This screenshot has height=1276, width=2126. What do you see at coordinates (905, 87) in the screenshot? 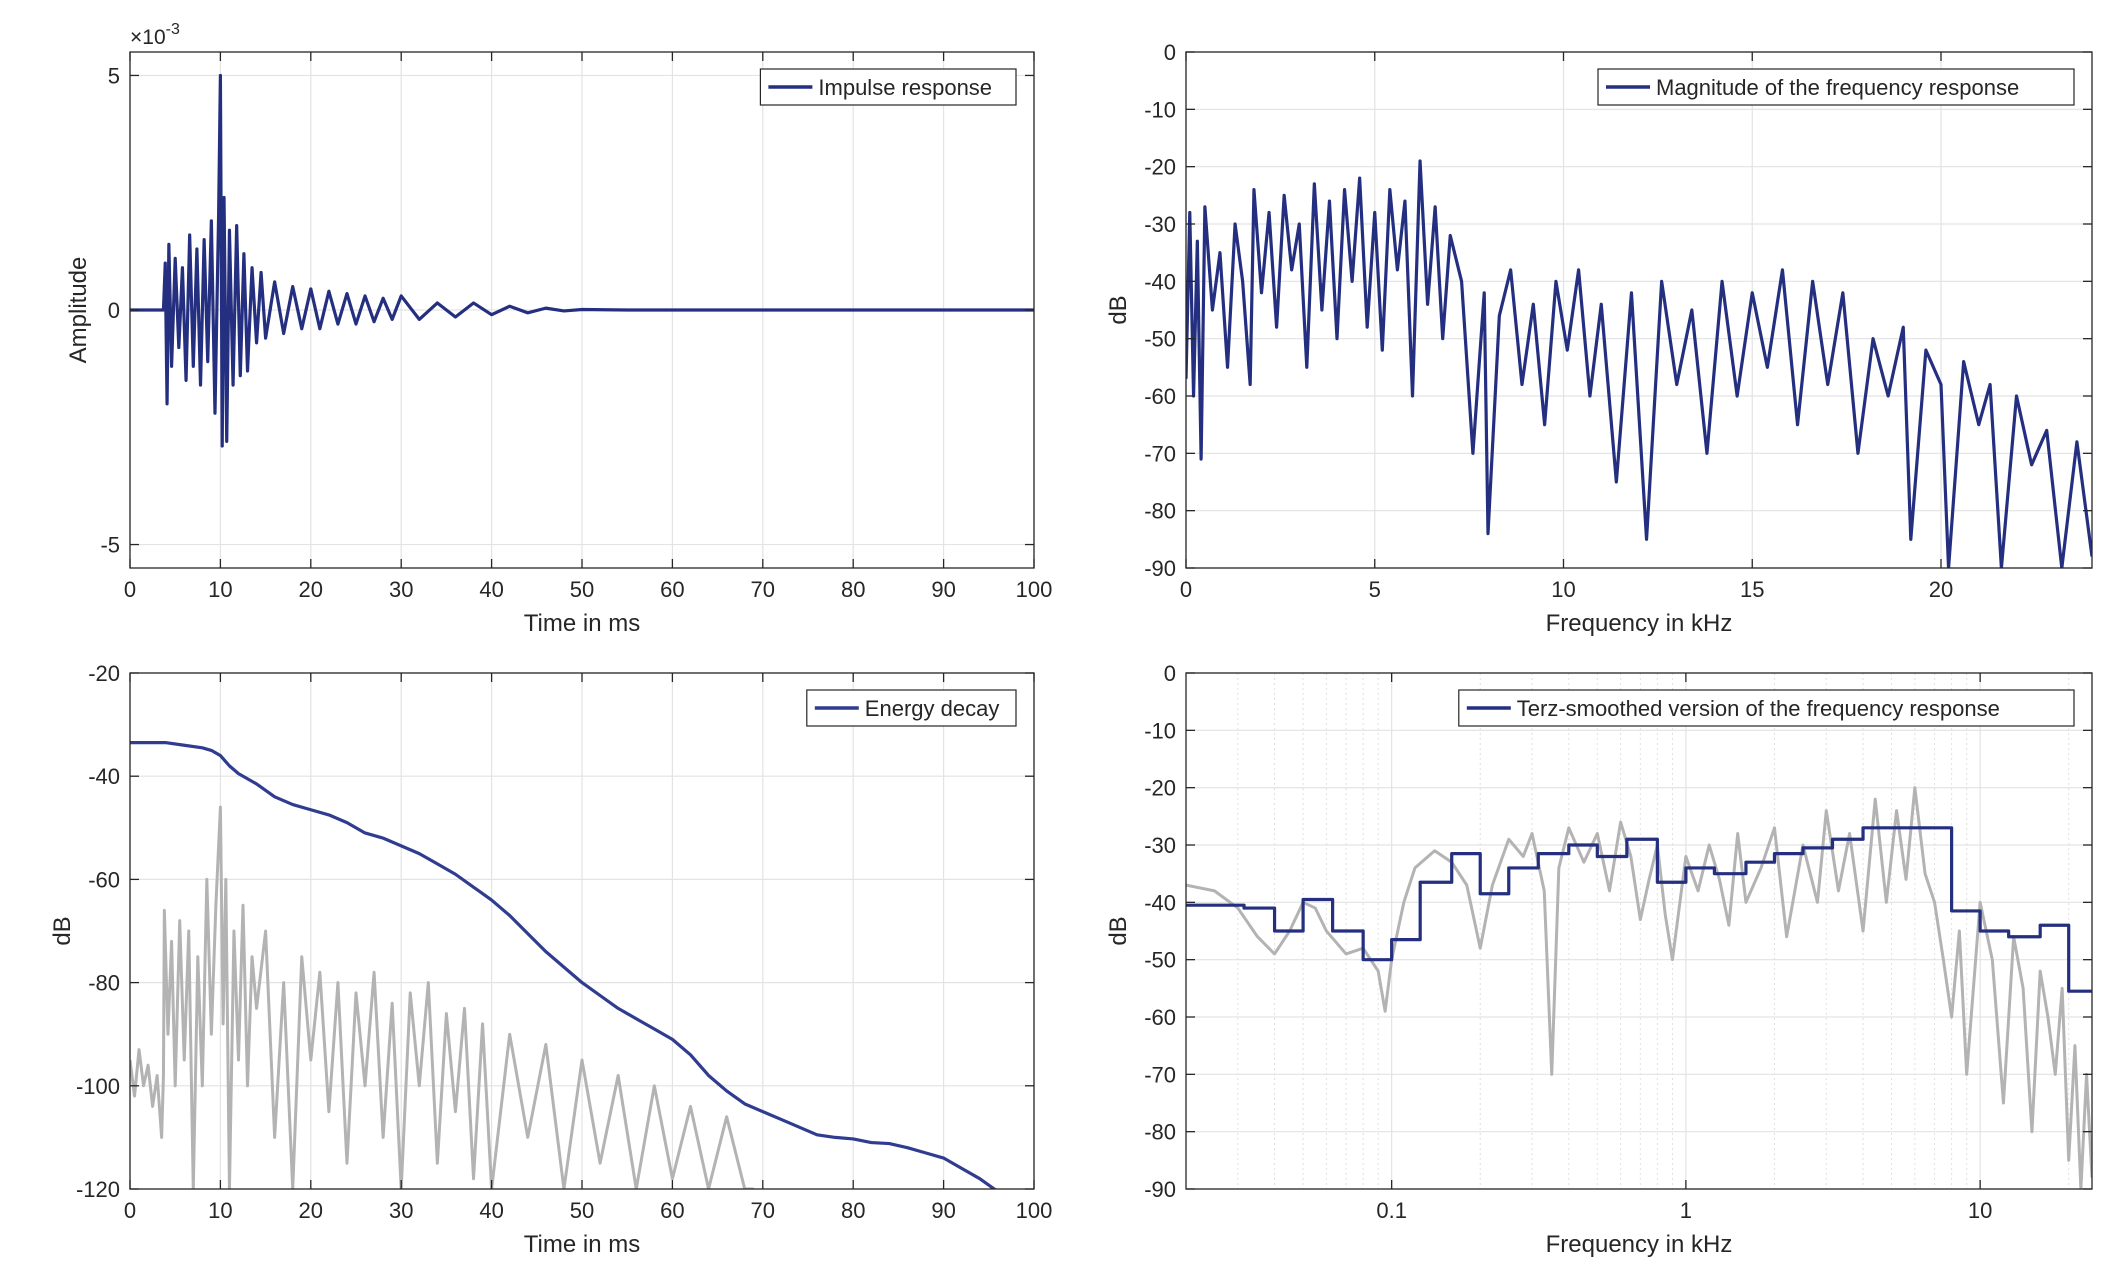
I see `legend-label: Impulse response` at bounding box center [905, 87].